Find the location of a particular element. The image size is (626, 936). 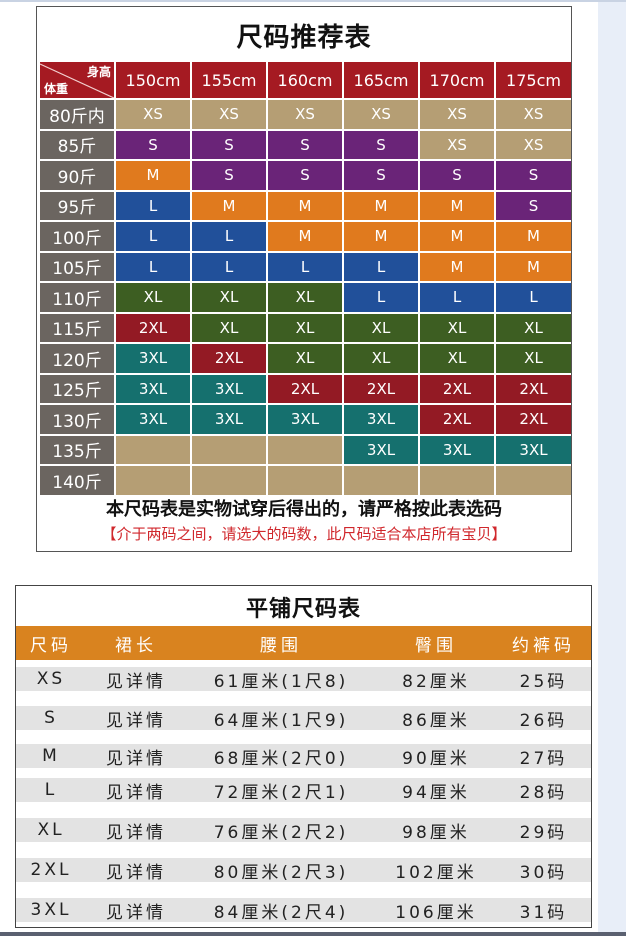

cell-pants-size: 25码 is located at coordinates (543, 681).